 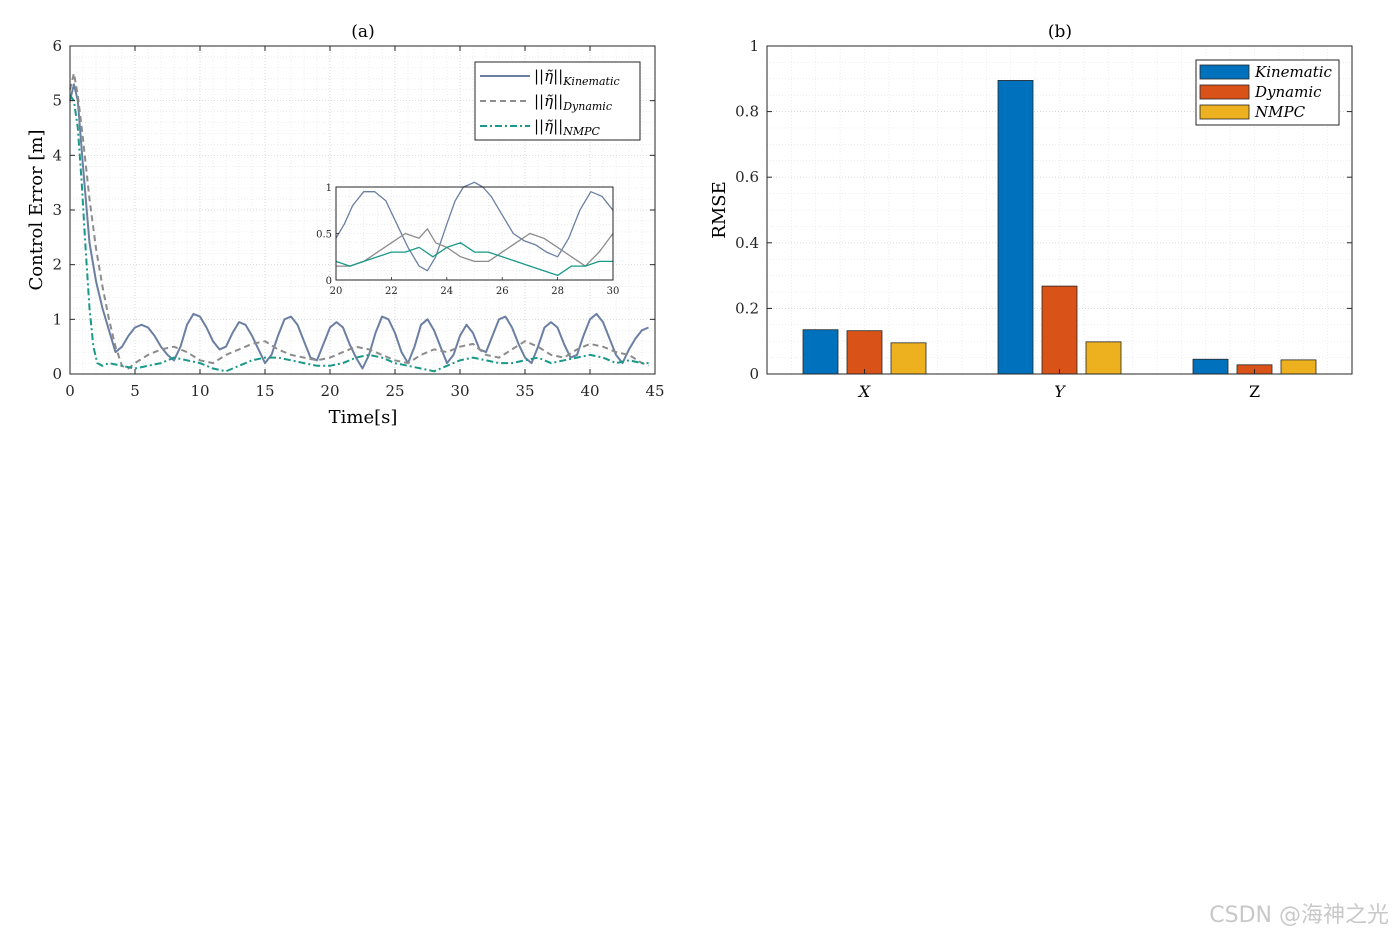 I want to click on legend-label-kinematic-bar: Kinematic, so click(x=1293, y=72).